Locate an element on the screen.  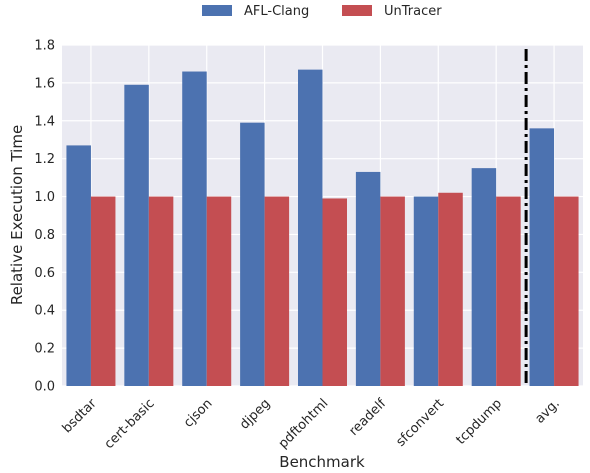
bar-afl-clang-tcpdump is located at coordinates (484, 277).